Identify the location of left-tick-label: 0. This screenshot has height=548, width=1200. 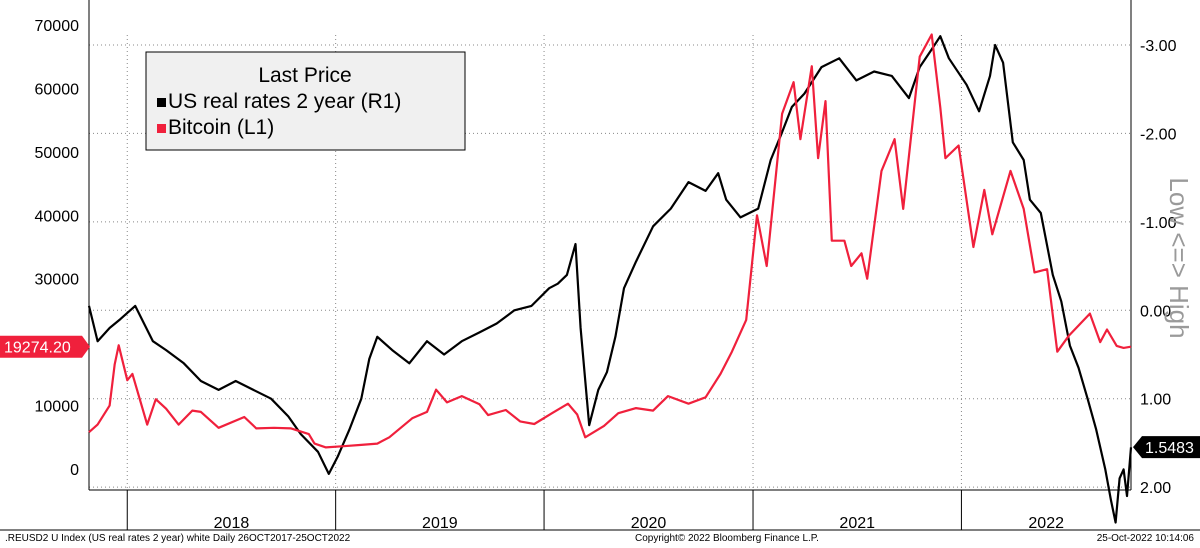
(74, 470).